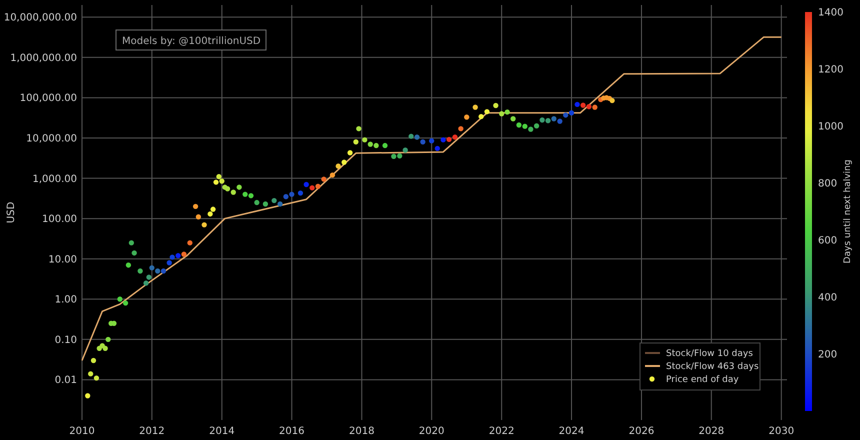 The height and width of the screenshot is (440, 860). What do you see at coordinates (781, 431) in the screenshot?
I see `x-tick-label: 2030` at bounding box center [781, 431].